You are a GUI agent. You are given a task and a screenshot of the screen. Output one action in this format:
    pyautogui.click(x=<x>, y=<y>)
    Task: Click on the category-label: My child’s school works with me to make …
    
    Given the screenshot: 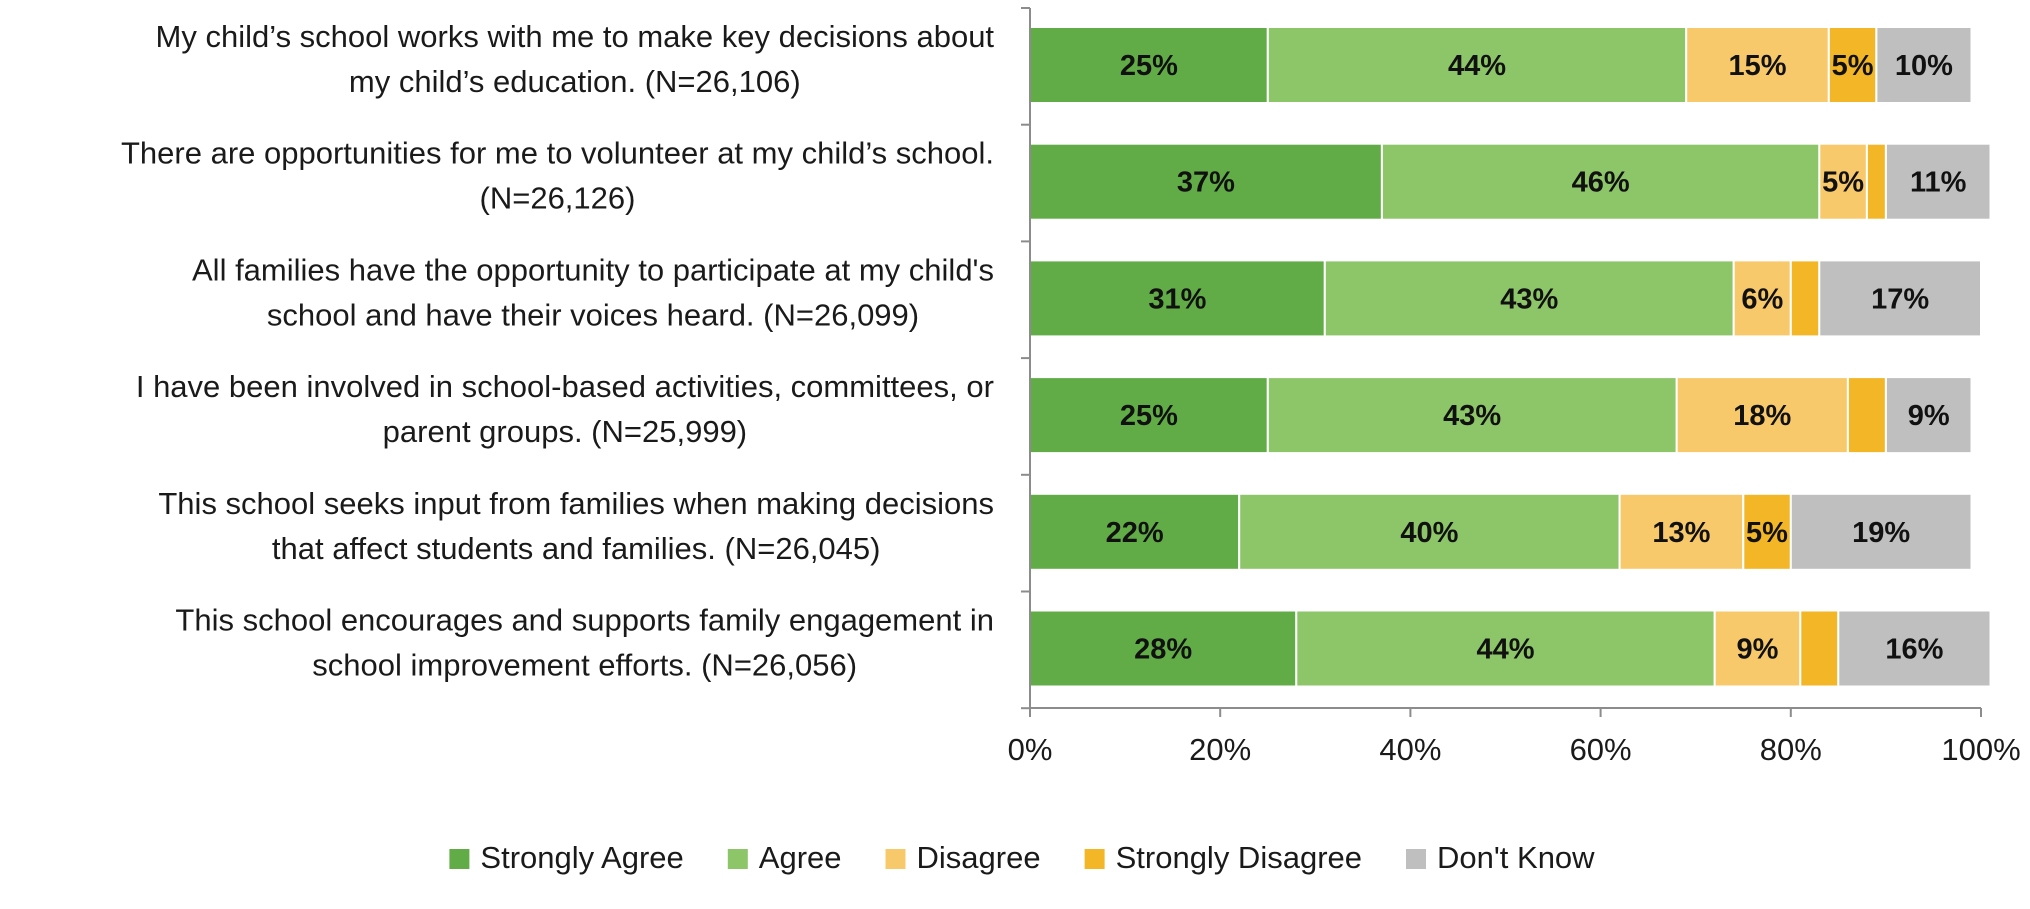 What is the action you would take?
    pyautogui.click(x=575, y=59)
    